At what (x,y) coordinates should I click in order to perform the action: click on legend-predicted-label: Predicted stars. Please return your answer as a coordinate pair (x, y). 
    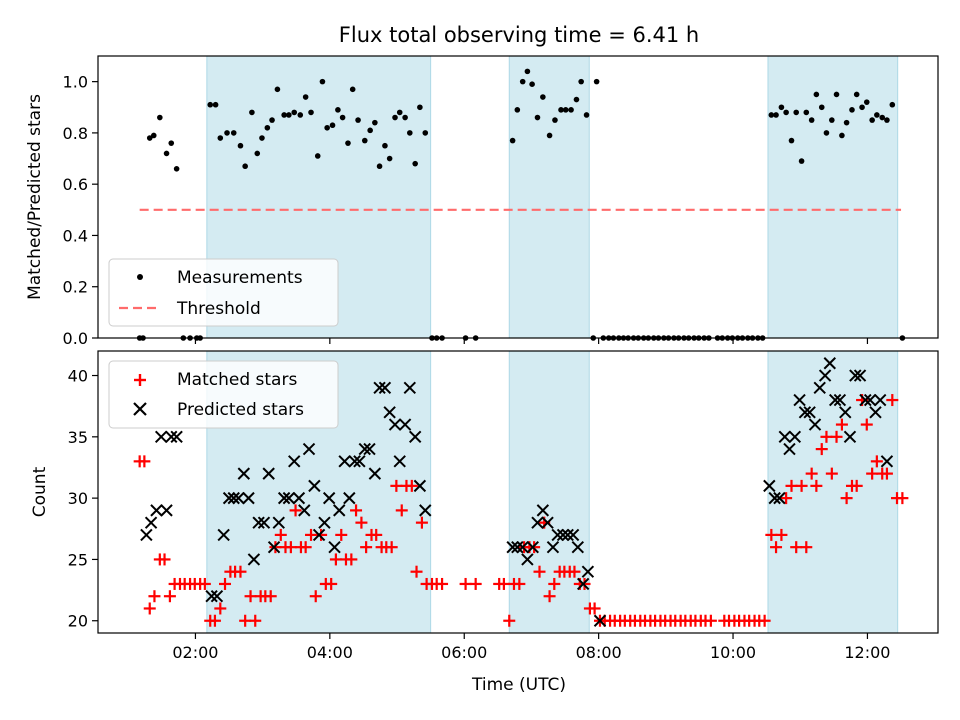
    Looking at the image, I should click on (240, 410).